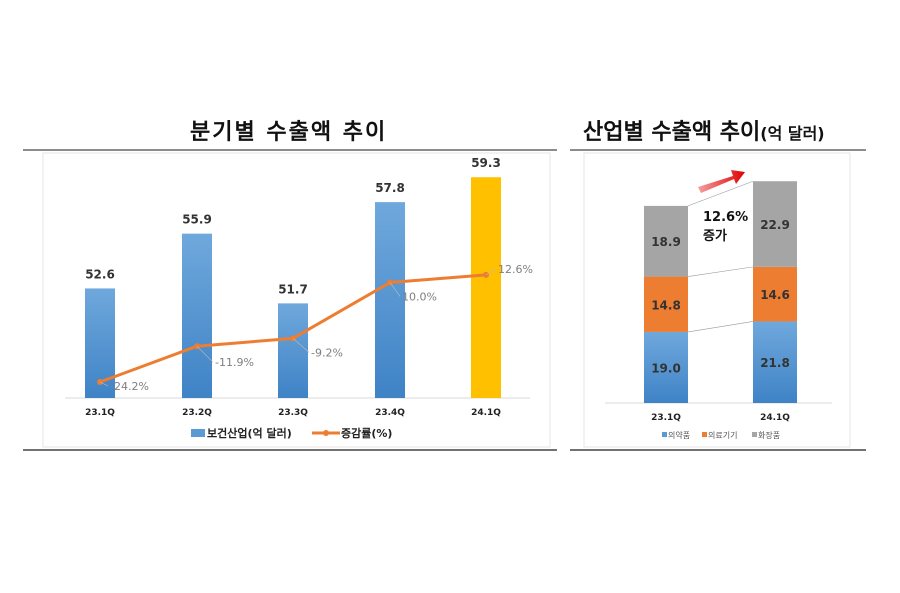  I want to click on segment-value-label: 18.9, so click(666, 242).